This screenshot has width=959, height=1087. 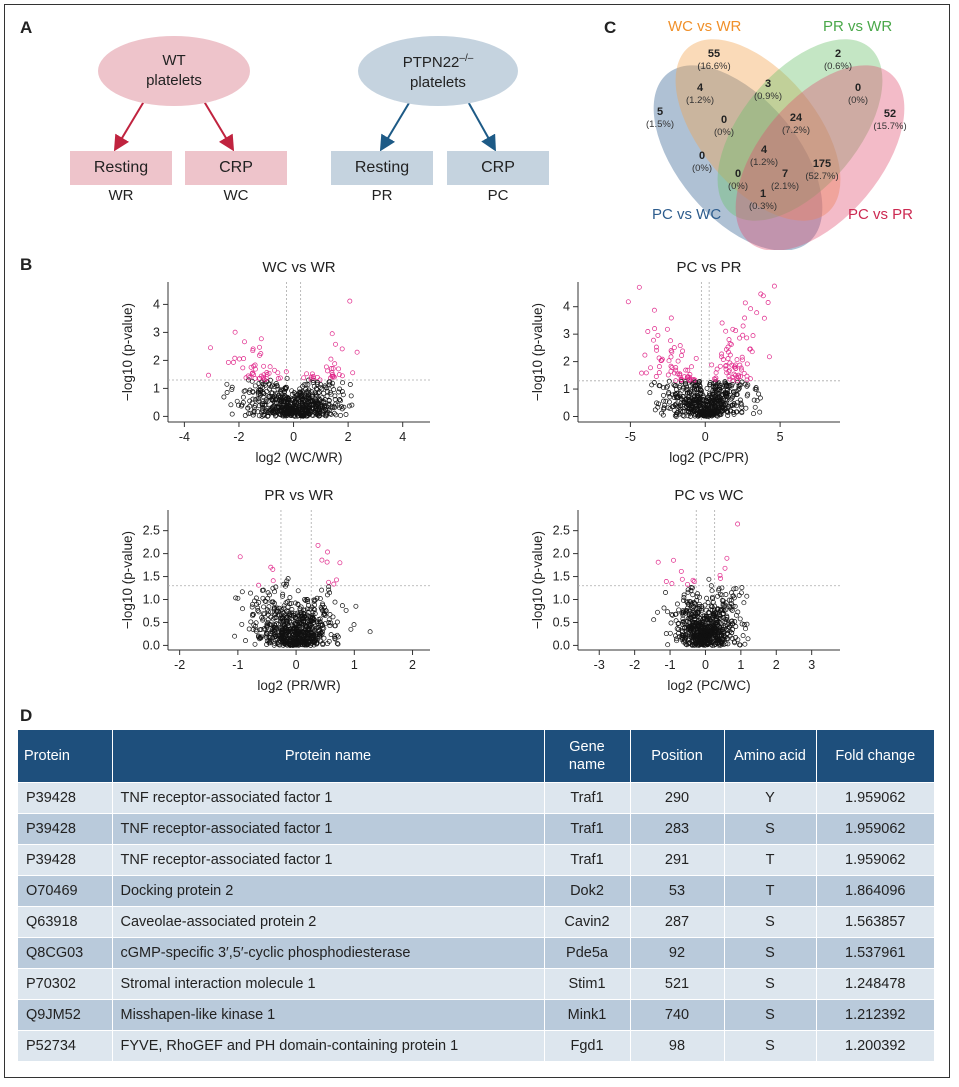 I want to click on cell-protein: O70469, so click(x=65, y=891).